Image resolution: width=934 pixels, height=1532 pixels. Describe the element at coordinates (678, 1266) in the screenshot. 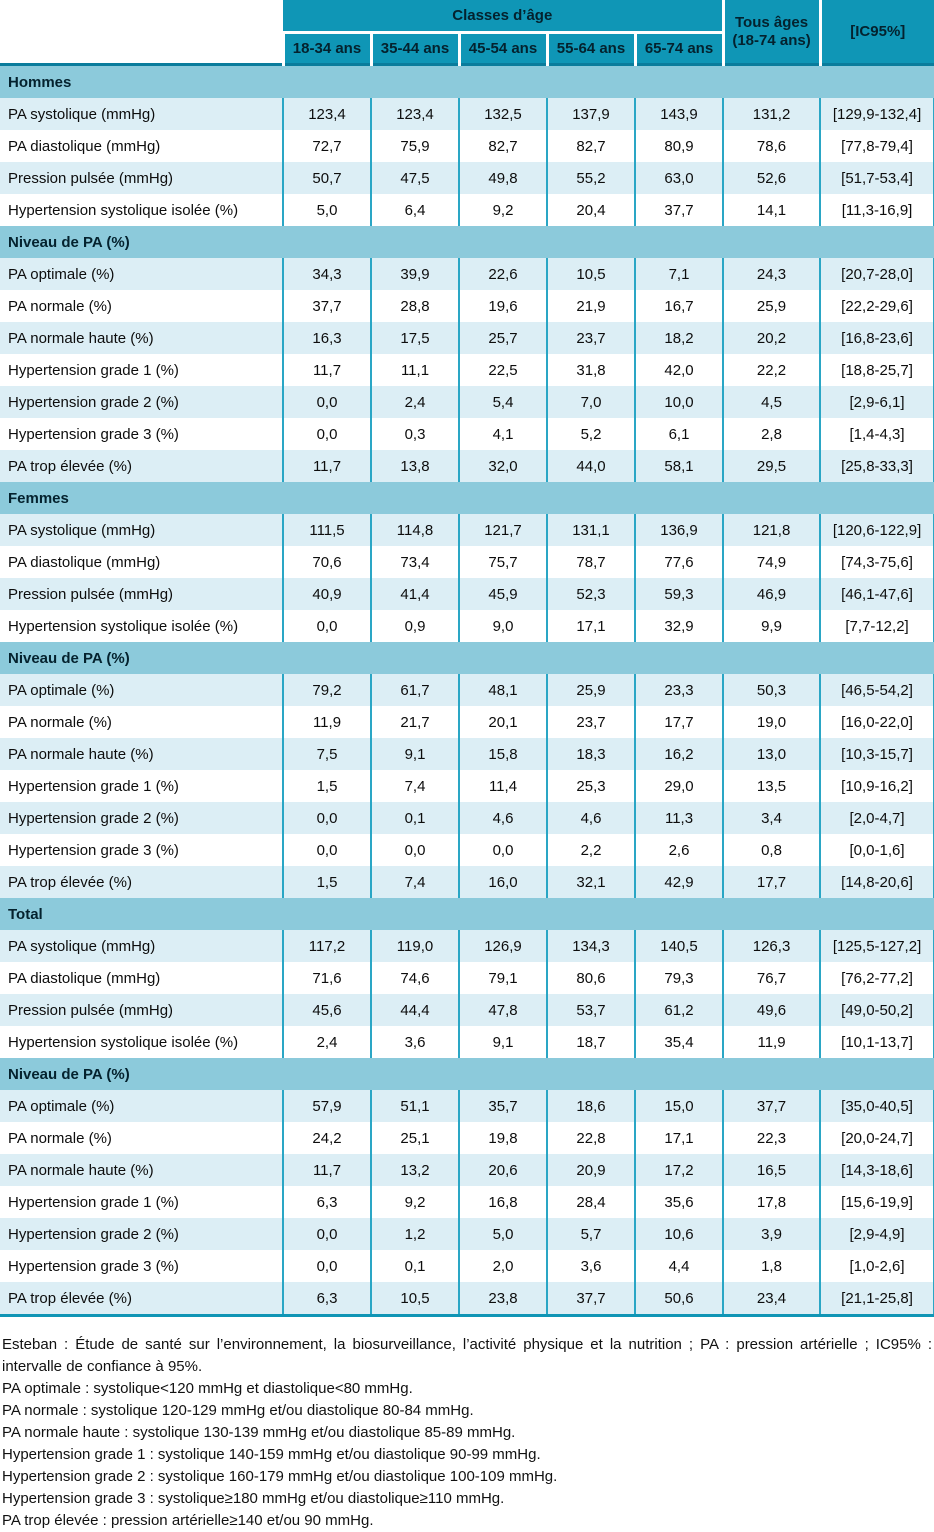

I see `value-cell: 4,4` at that location.